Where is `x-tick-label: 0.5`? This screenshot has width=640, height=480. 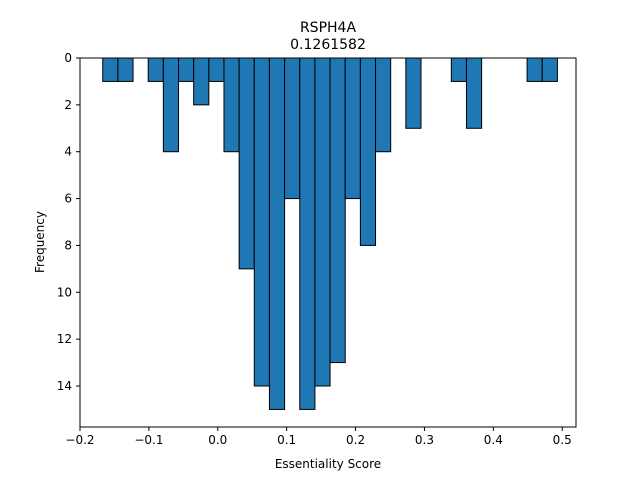
x-tick-label: 0.5 is located at coordinates (562, 440).